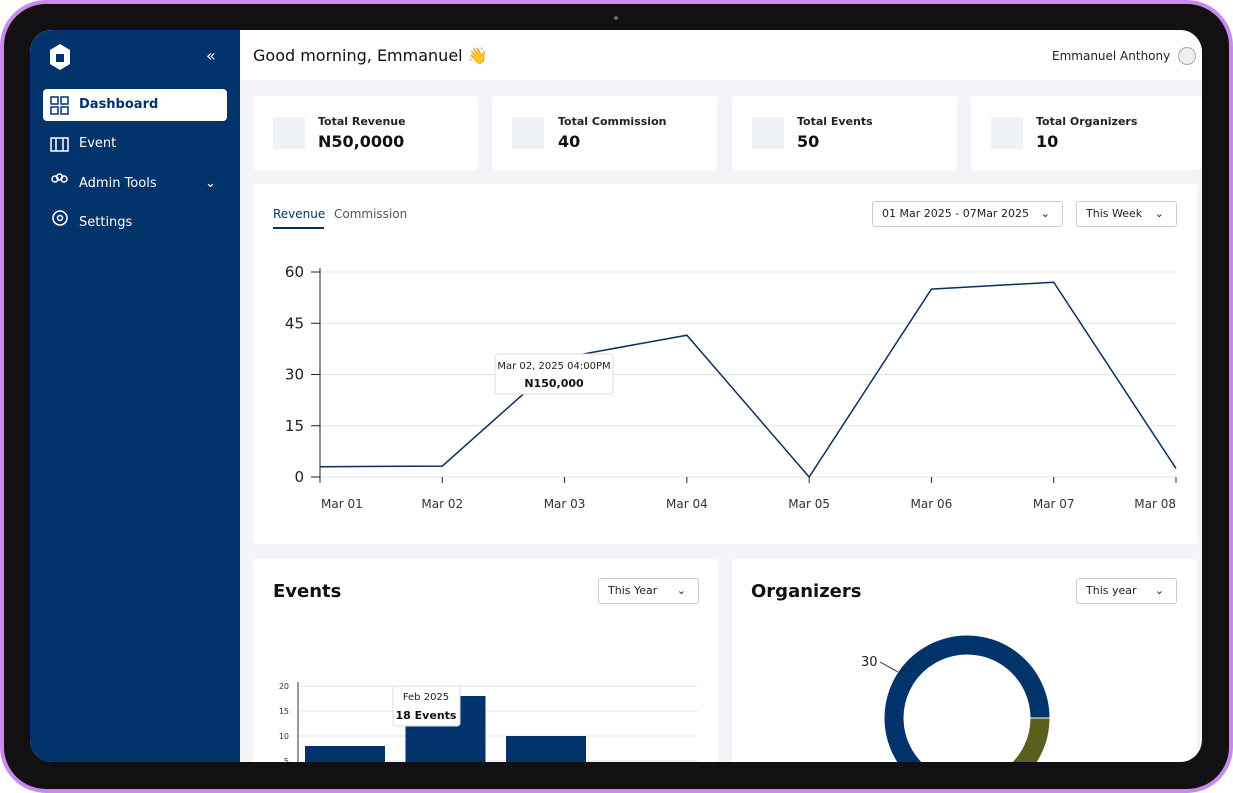 The width and height of the screenshot is (1233, 793). I want to click on x-tick-label: Mar 04, so click(687, 504).